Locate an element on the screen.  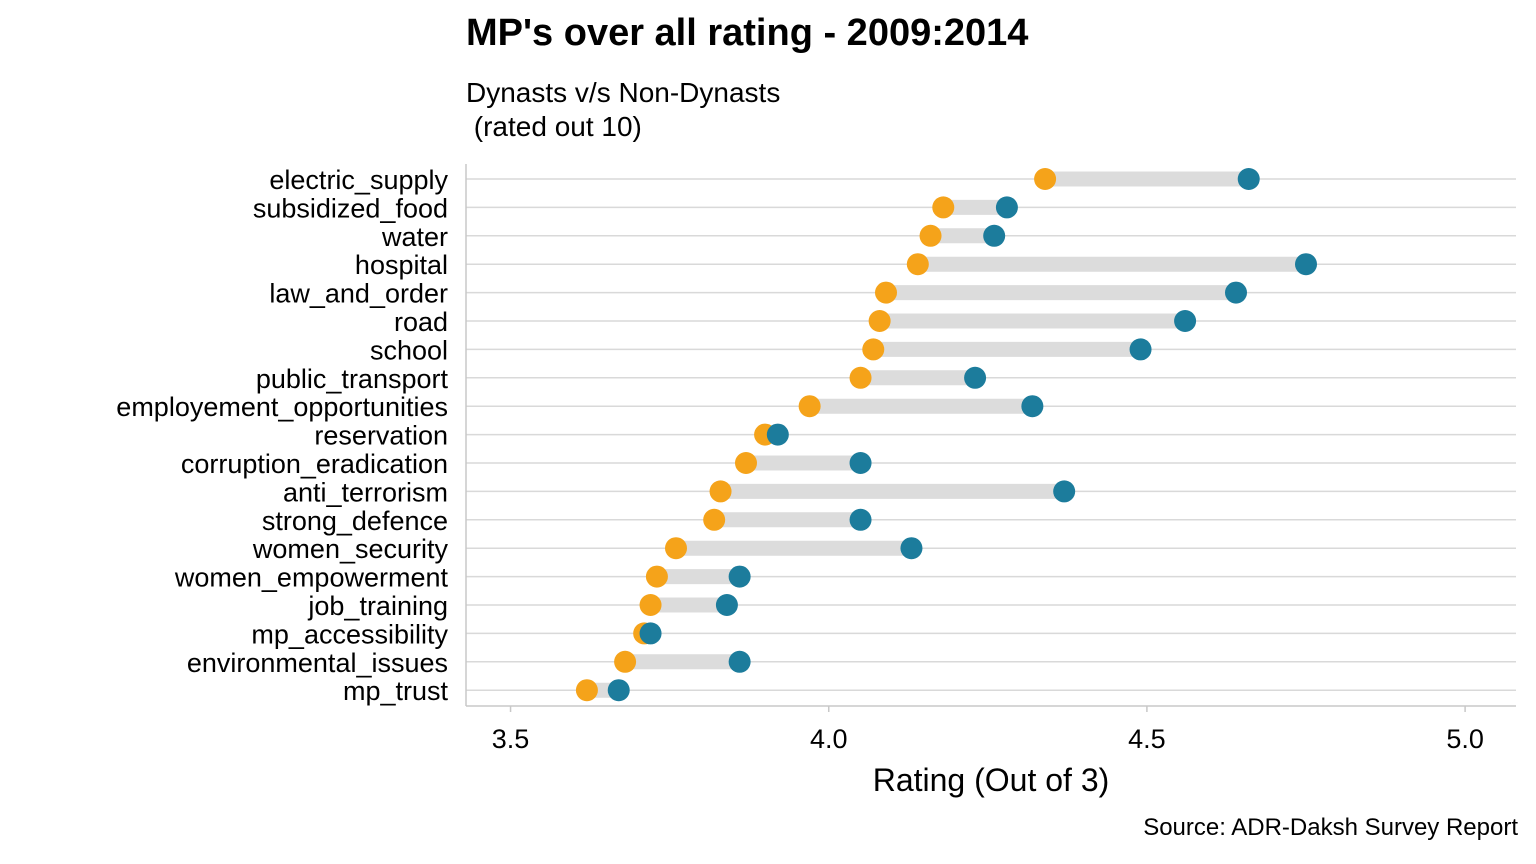
category-label: electric_supply is located at coordinates (358, 180).